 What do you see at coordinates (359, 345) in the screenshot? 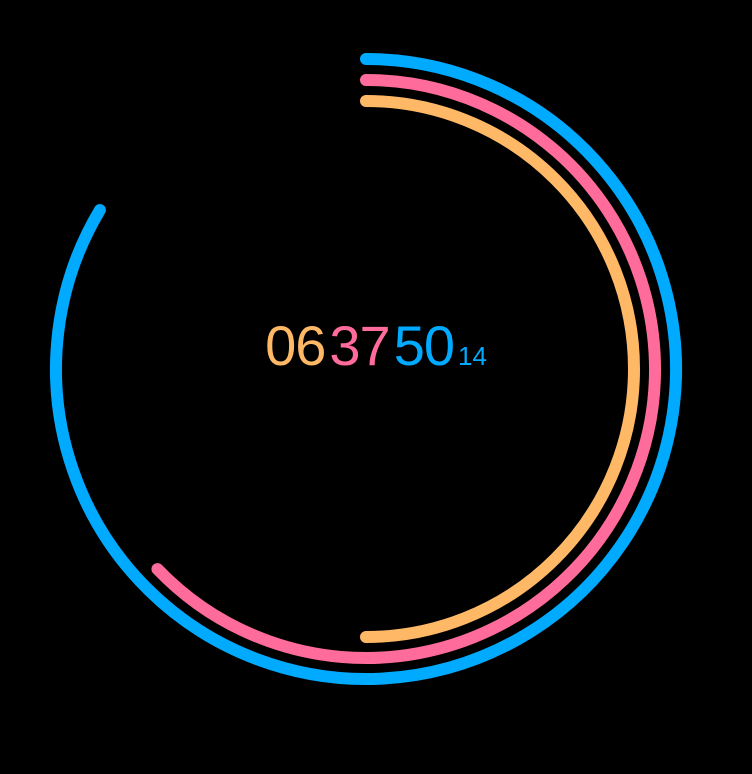
I see `minutes-digits: 37` at bounding box center [359, 345].